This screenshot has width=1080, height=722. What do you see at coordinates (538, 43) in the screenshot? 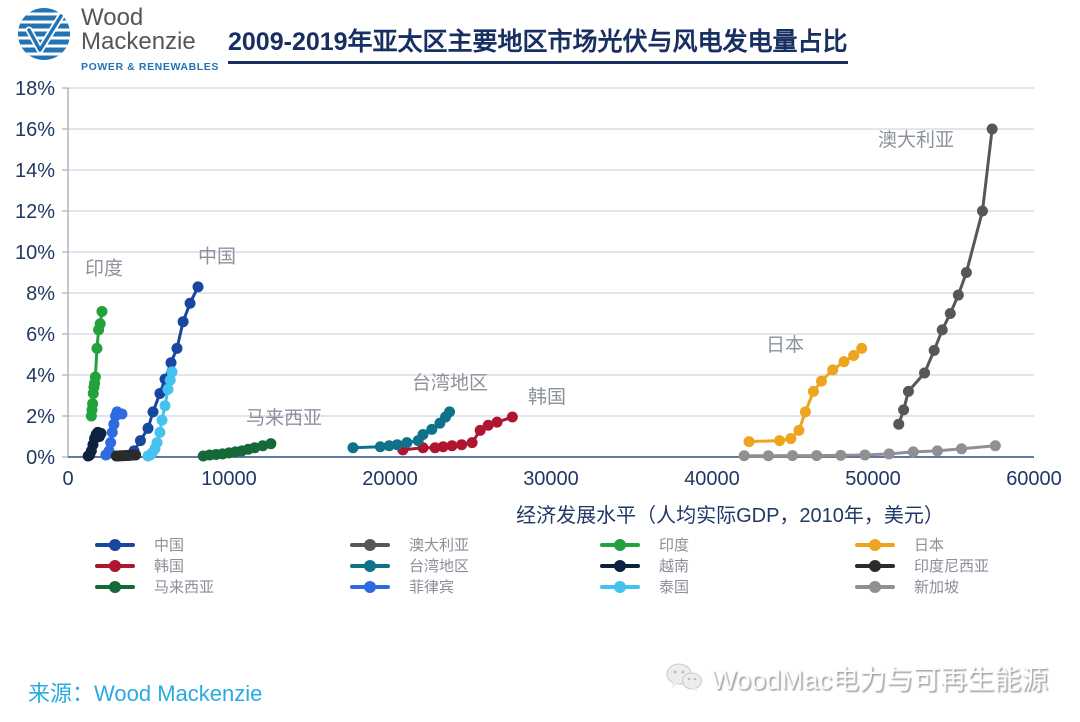
I see `page-title: 2009-2019年亚太区主要地区市场光伏与风电发电量占比` at bounding box center [538, 43].